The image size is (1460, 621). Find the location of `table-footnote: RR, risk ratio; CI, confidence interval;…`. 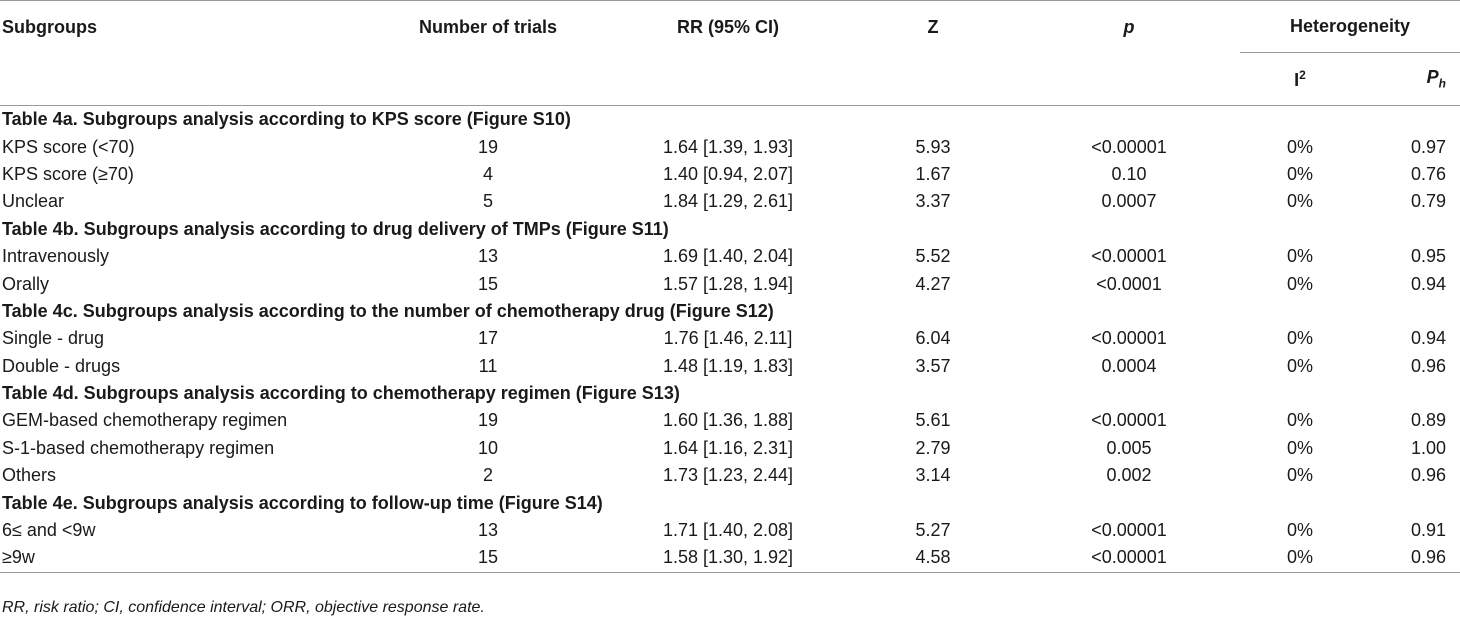

table-footnote: RR, risk ratio; CI, confidence interval;… is located at coordinates (243, 607).